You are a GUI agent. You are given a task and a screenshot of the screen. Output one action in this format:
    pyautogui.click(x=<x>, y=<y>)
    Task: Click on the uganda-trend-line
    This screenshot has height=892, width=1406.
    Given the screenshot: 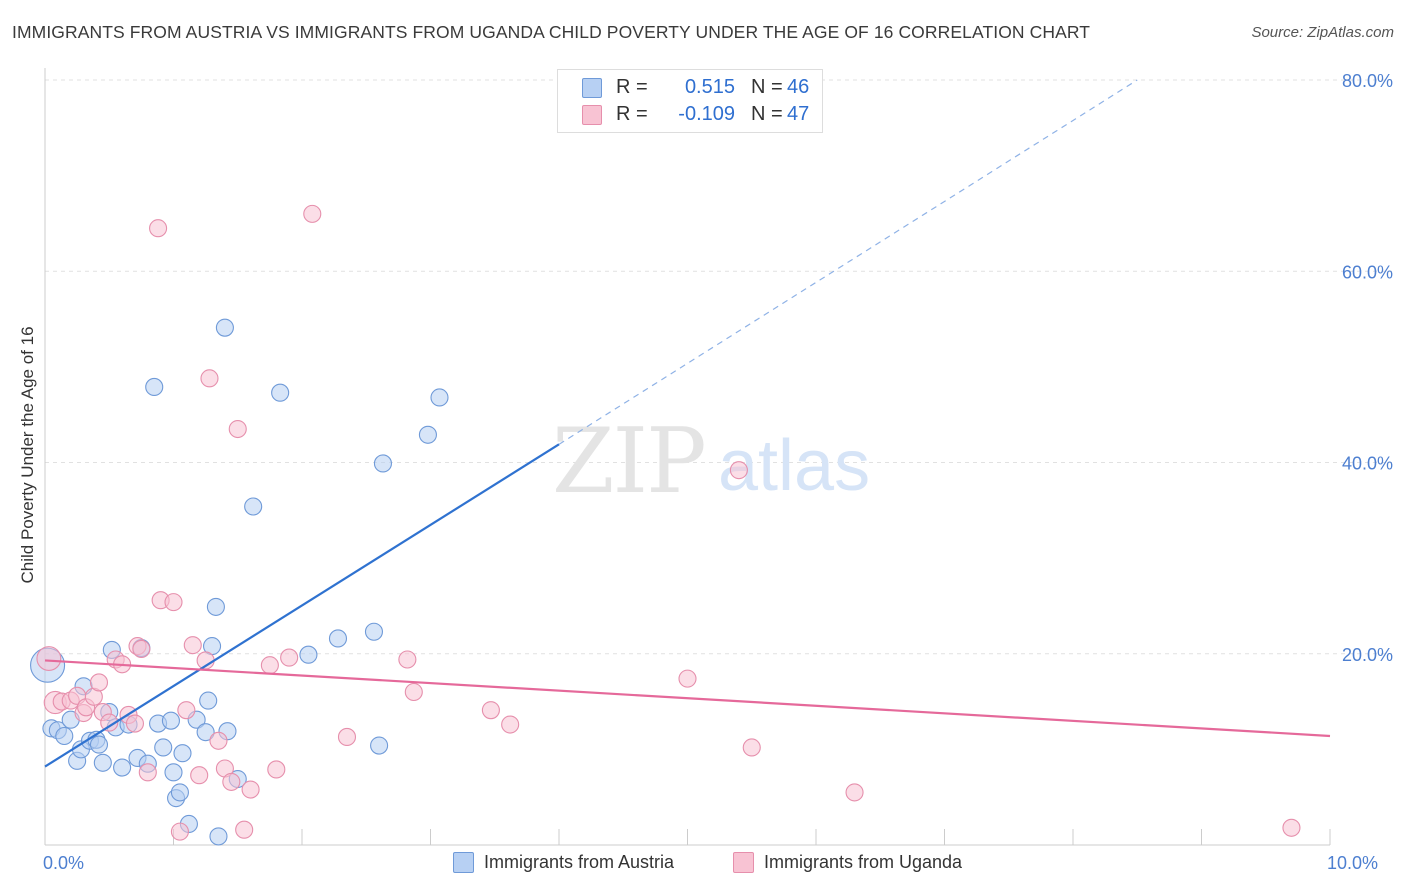 What is the action you would take?
    pyautogui.click(x=687, y=698)
    